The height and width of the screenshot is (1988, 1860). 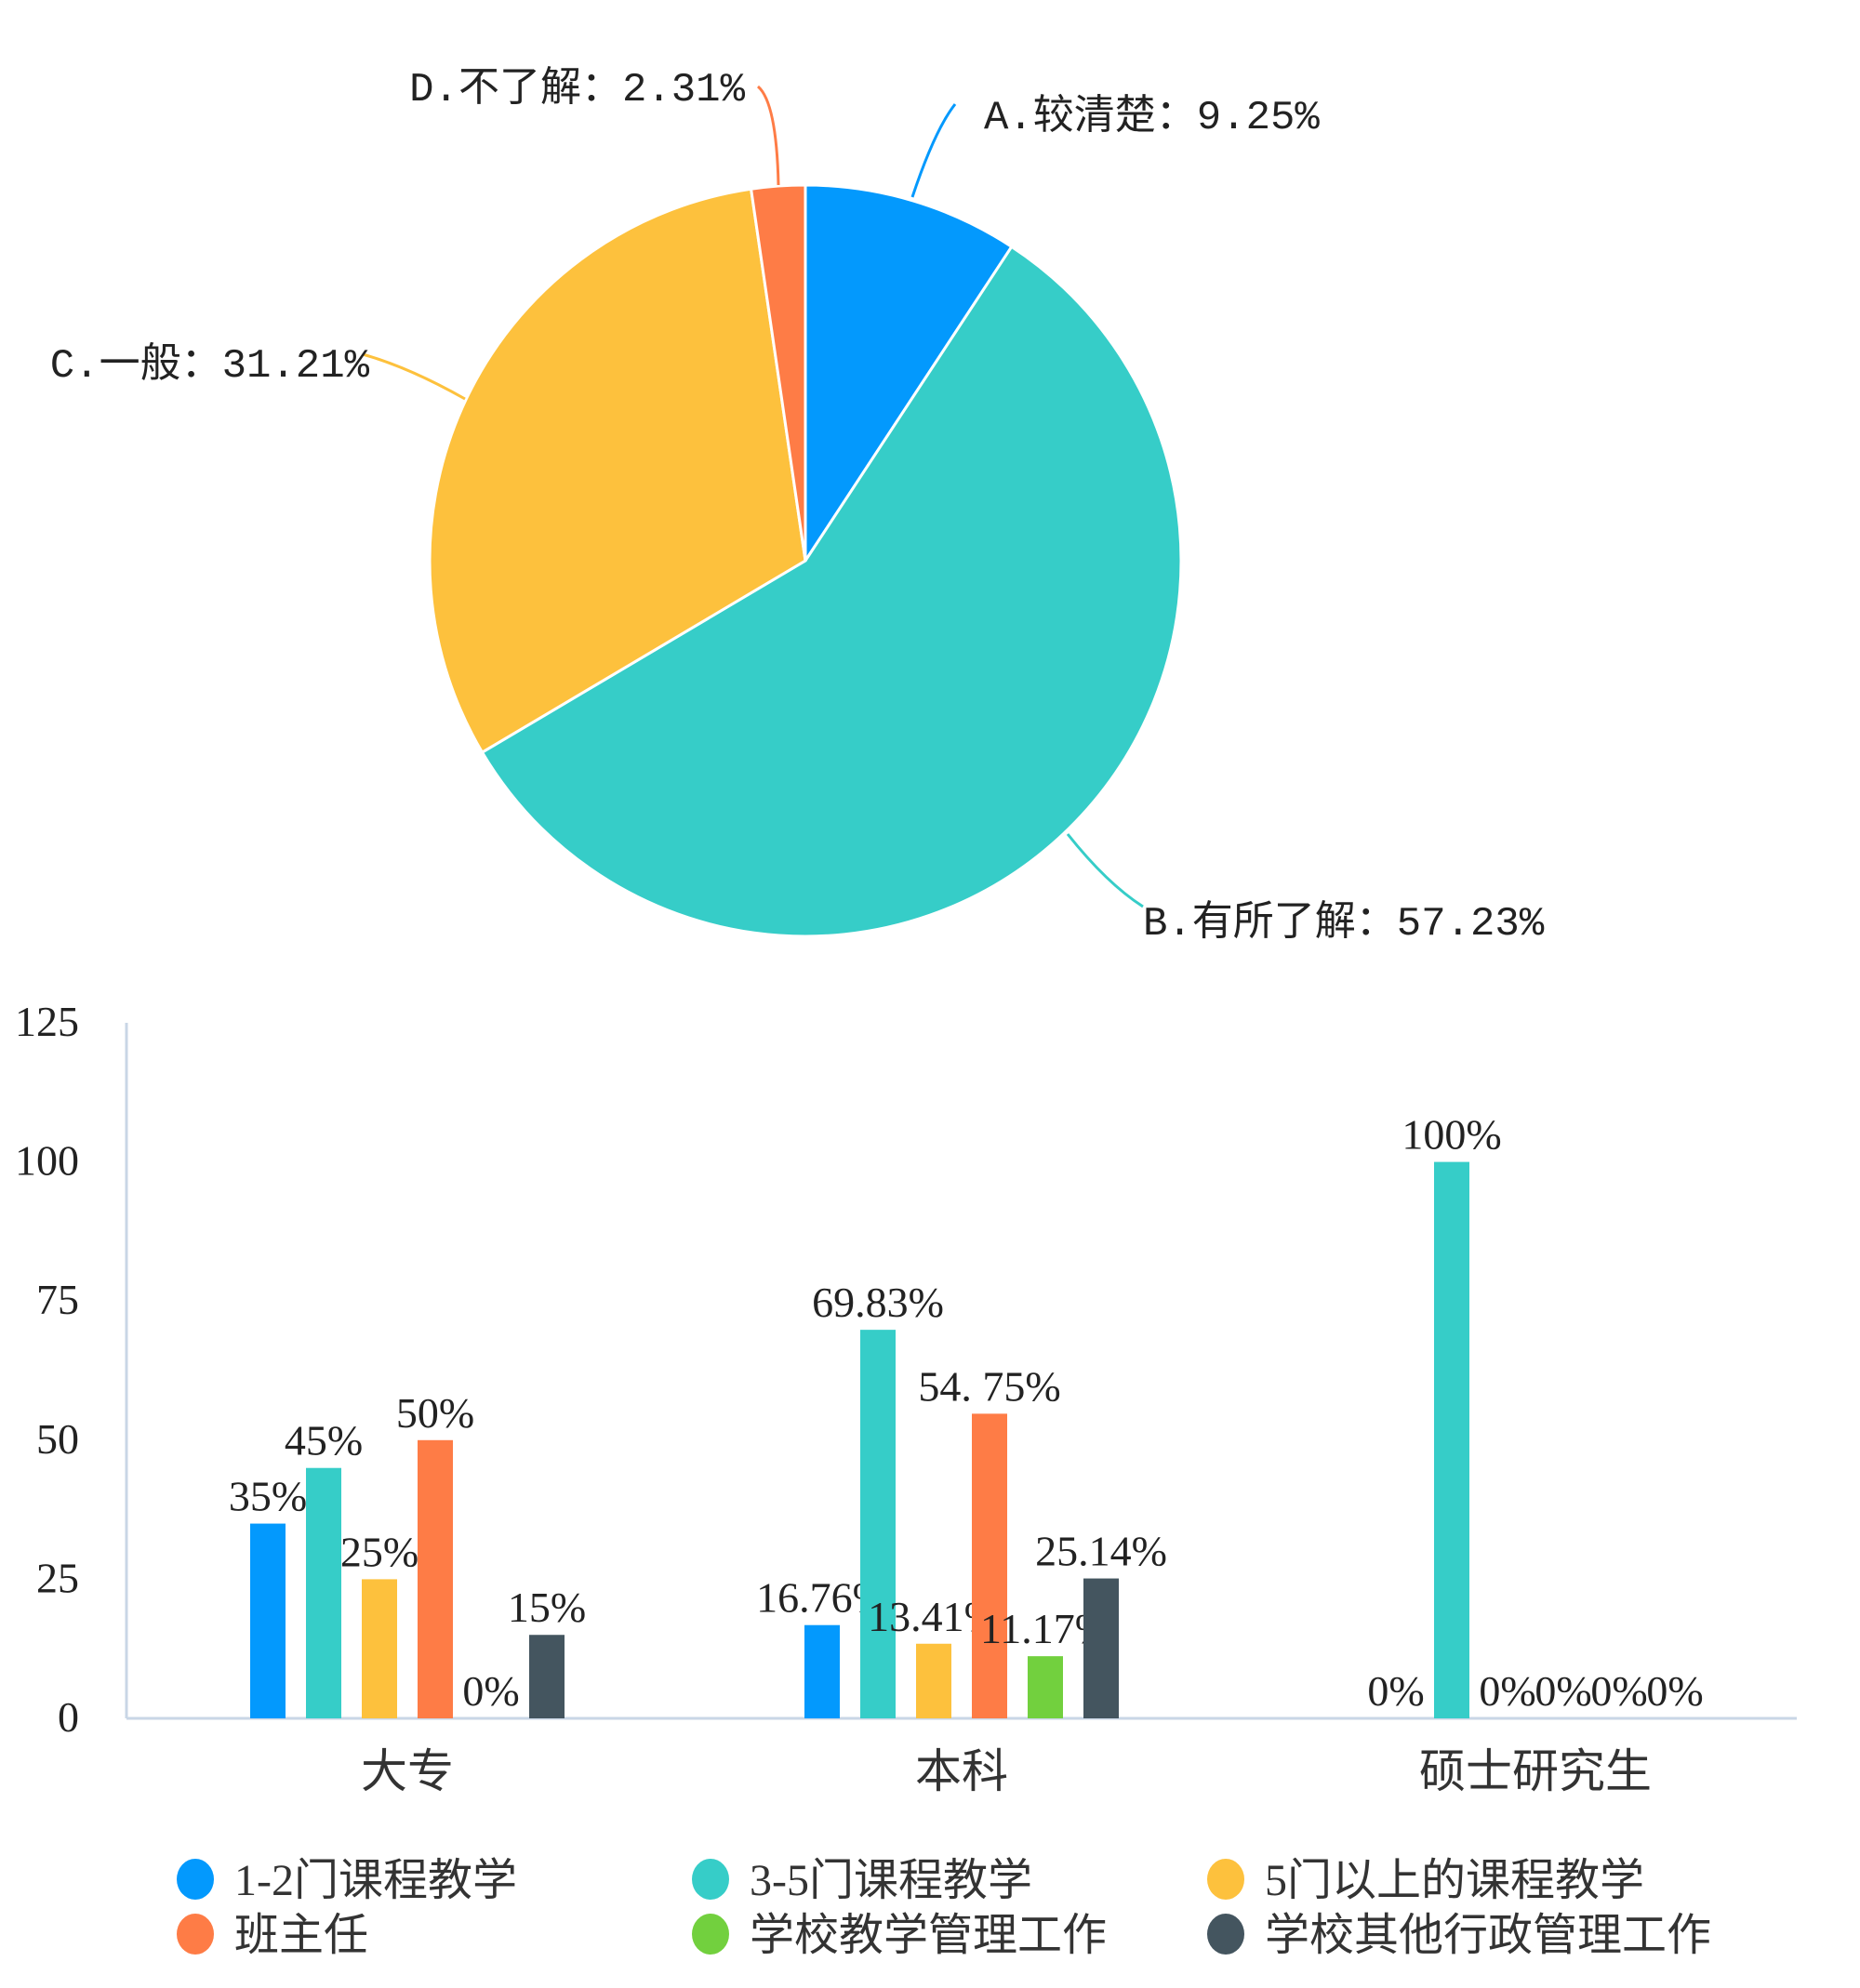 What do you see at coordinates (68, 1717) in the screenshot?
I see `y-tick-label: 0` at bounding box center [68, 1717].